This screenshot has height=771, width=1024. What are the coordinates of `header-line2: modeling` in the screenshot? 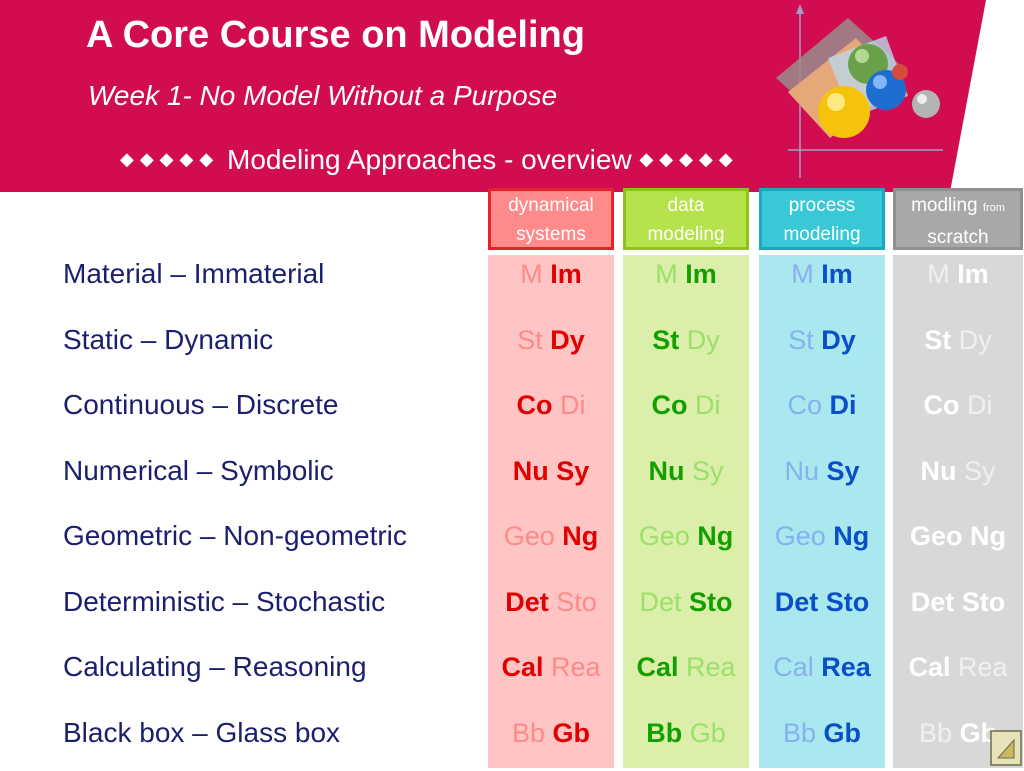 It's located at (822, 234).